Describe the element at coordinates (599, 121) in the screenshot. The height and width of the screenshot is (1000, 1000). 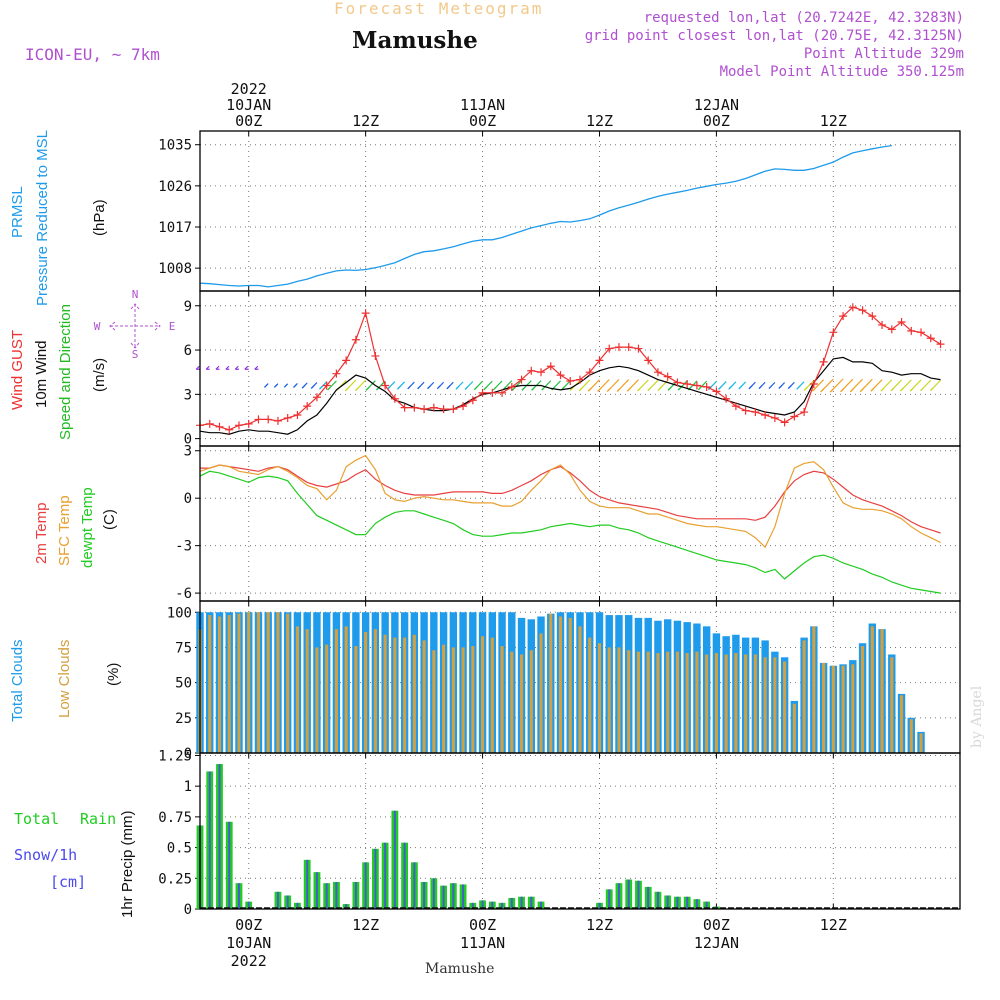
I see `top-time-label: 12Z` at that location.